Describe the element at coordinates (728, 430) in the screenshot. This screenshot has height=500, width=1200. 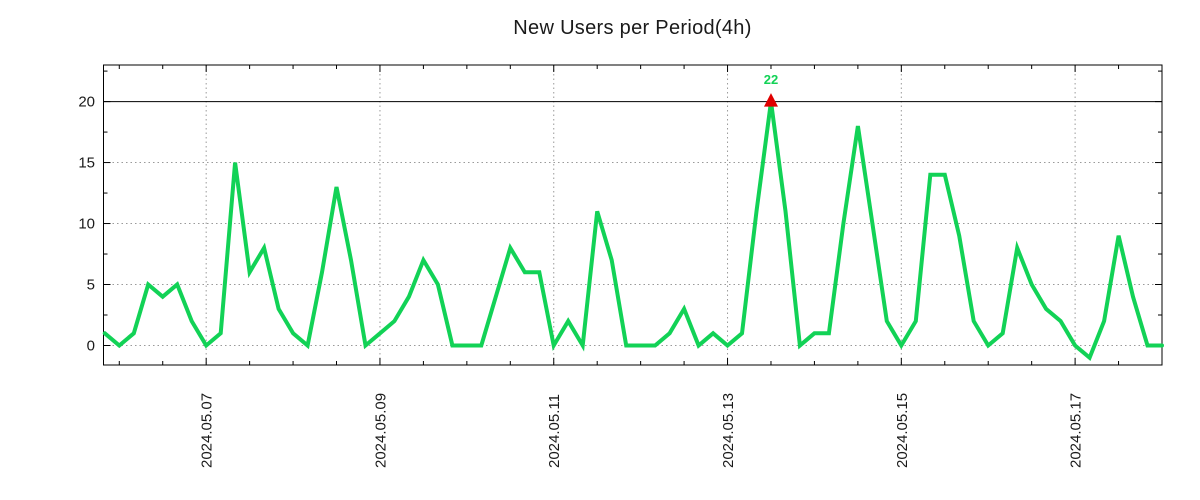
I see `x-tick-label: 2024.05.13` at that location.